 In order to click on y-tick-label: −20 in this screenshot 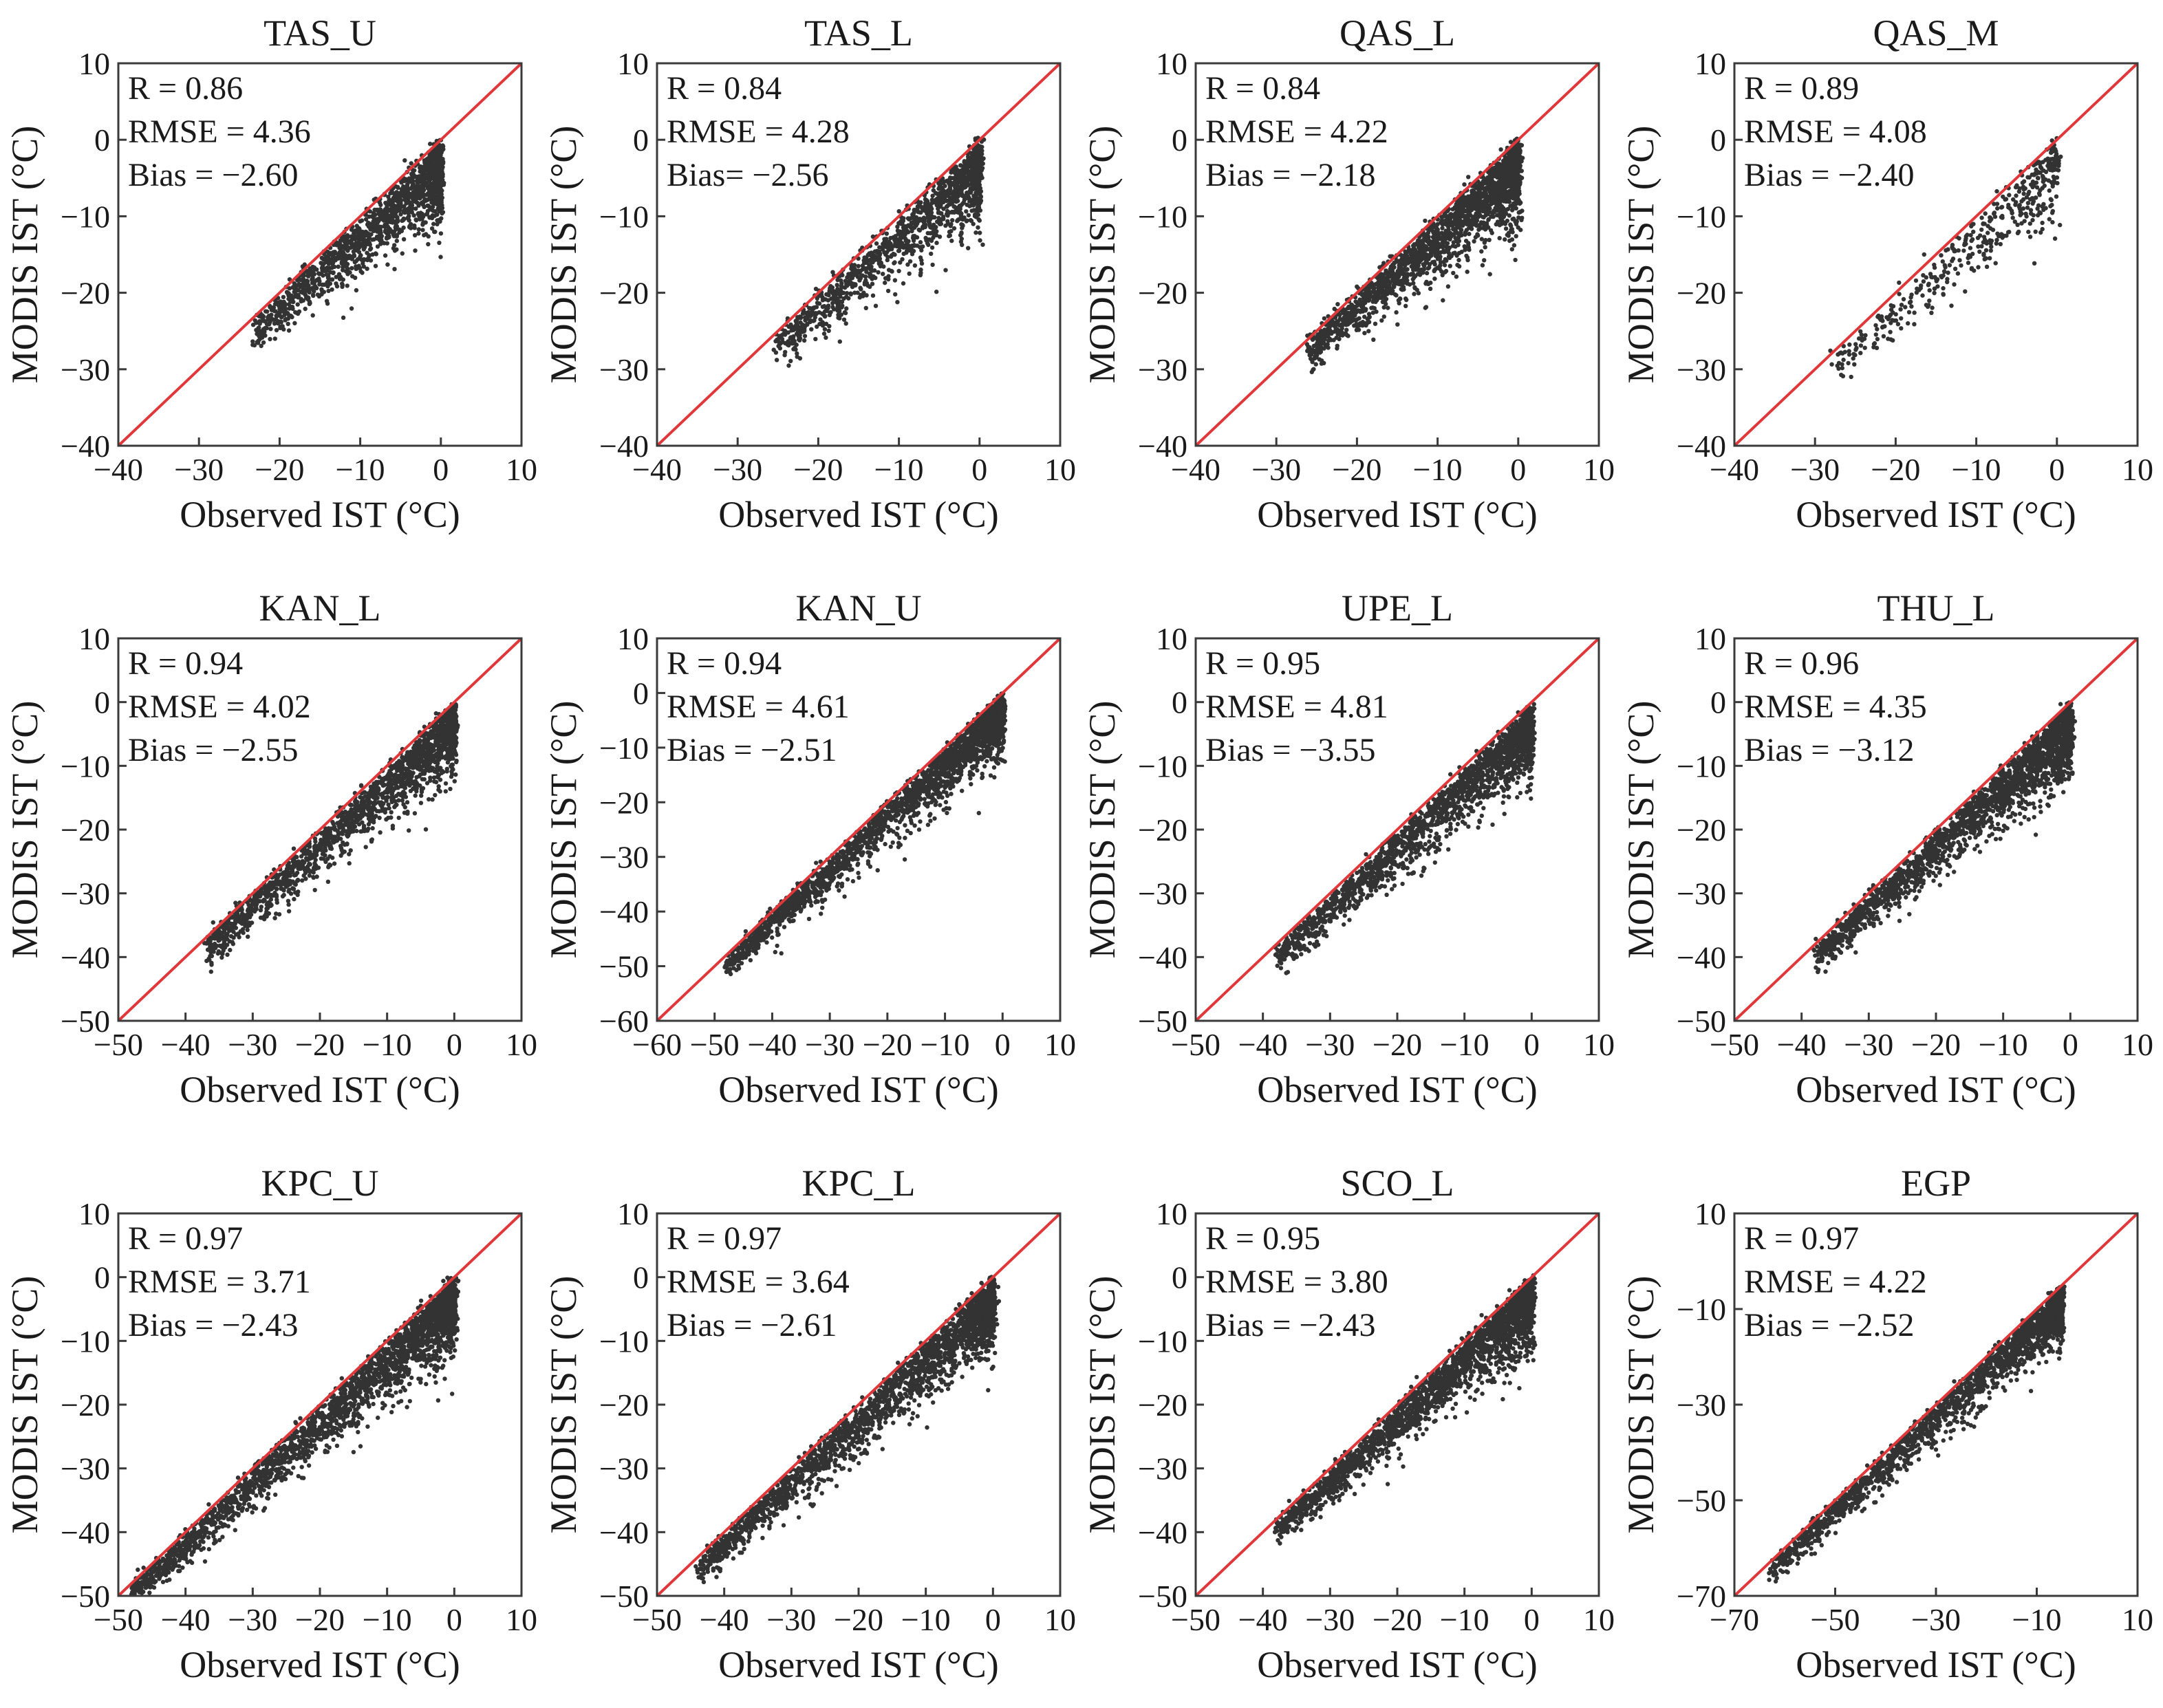, I will do `click(624, 293)`.